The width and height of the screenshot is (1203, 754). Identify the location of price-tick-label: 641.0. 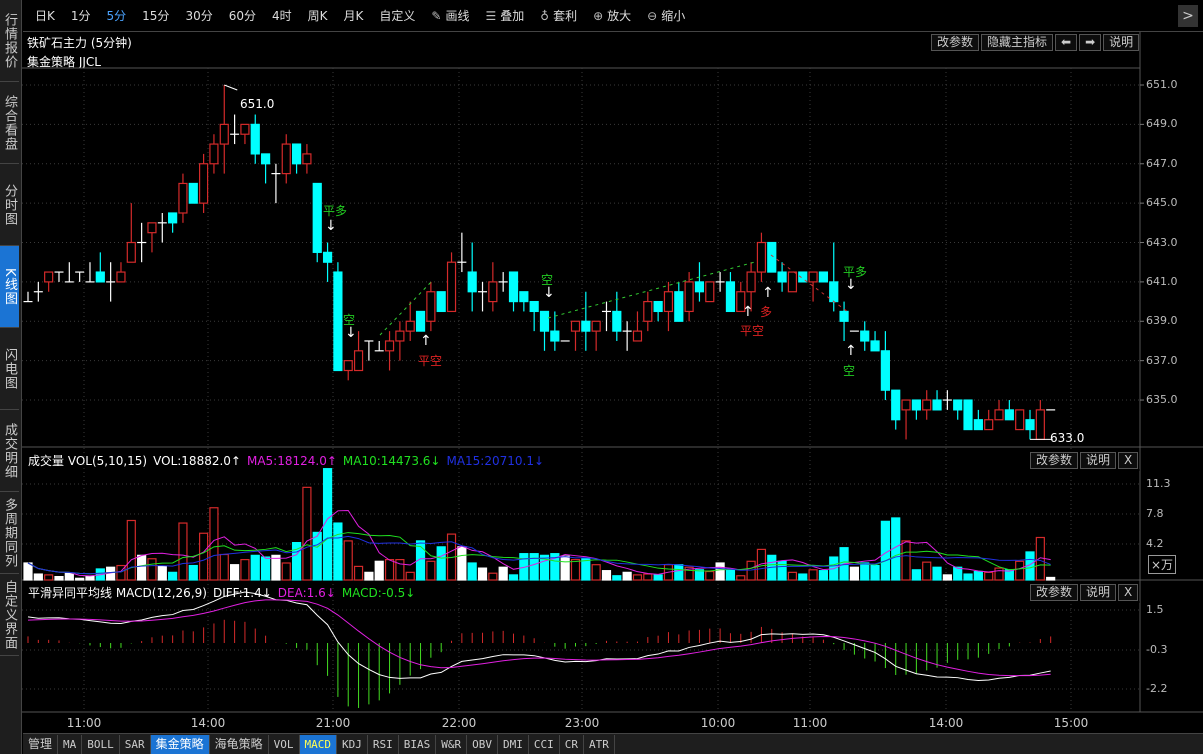
(1162, 281).